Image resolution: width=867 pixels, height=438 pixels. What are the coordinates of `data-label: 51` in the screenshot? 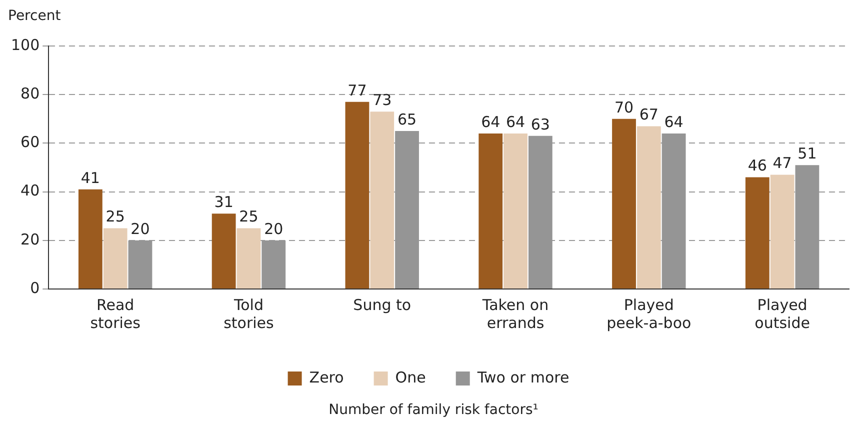 It's located at (807, 153).